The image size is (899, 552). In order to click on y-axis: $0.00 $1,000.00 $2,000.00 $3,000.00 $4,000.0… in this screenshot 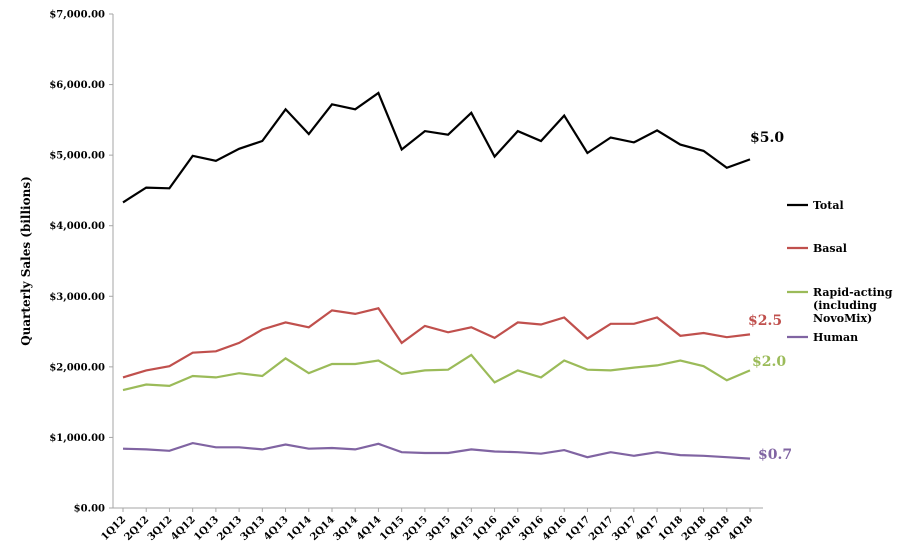, I will do `click(81, 262)`.